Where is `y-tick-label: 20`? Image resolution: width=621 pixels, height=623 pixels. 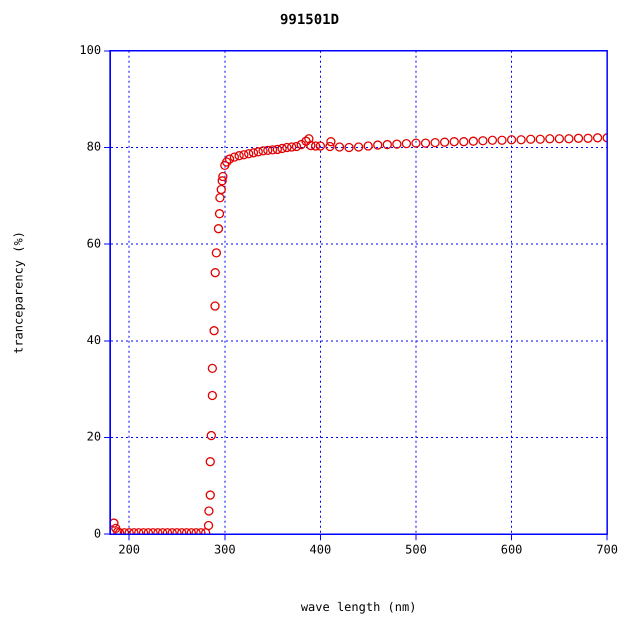 y-tick-label: 20 is located at coordinates (94, 437).